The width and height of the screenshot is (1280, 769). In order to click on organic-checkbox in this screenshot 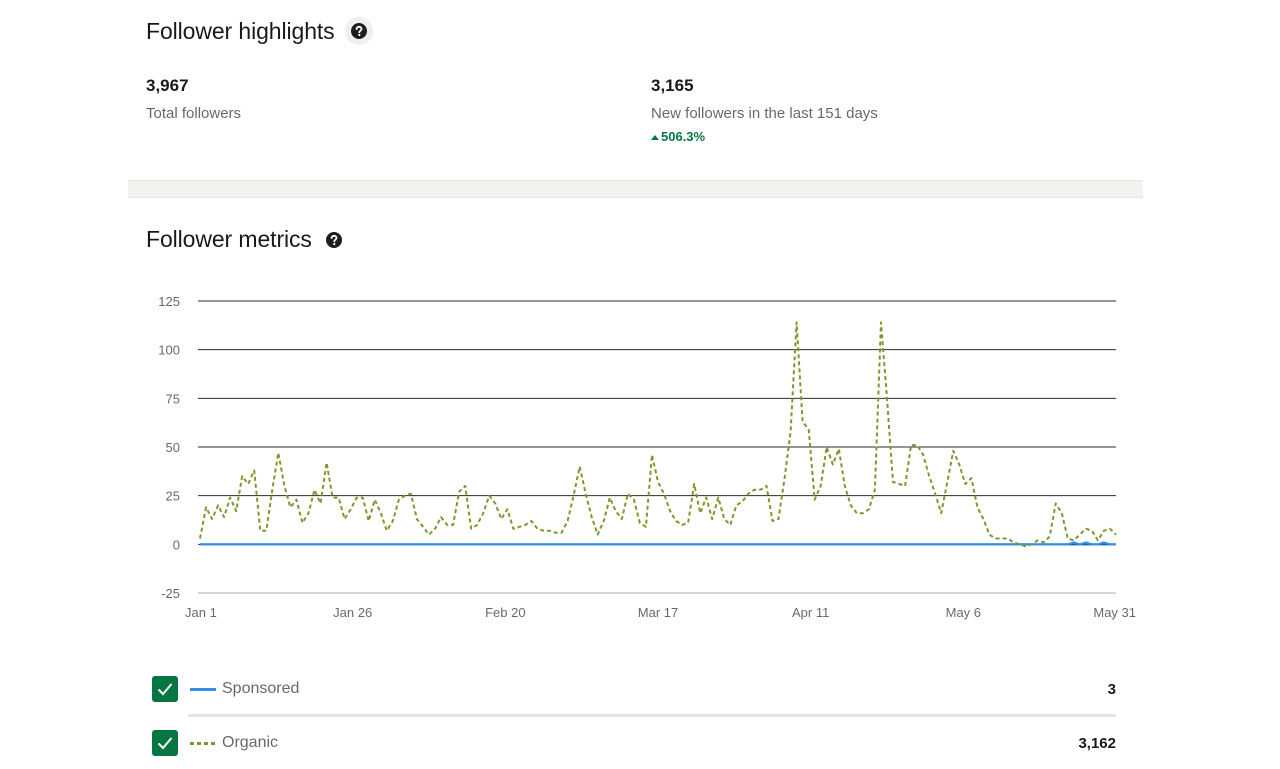, I will do `click(165, 743)`.